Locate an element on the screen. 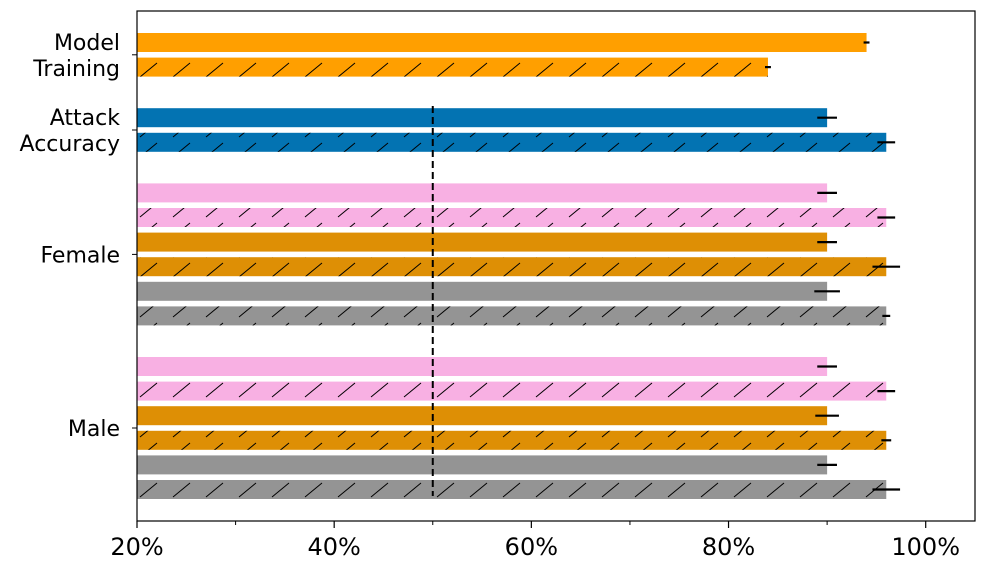 The height and width of the screenshot is (568, 986). x-tick-label-0: 20% is located at coordinates (136, 547).